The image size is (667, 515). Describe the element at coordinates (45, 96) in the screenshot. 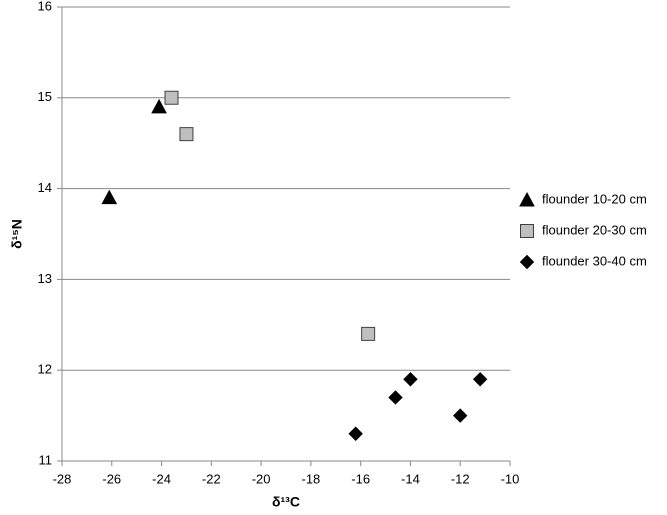

I see `y-tick-label: 15` at that location.